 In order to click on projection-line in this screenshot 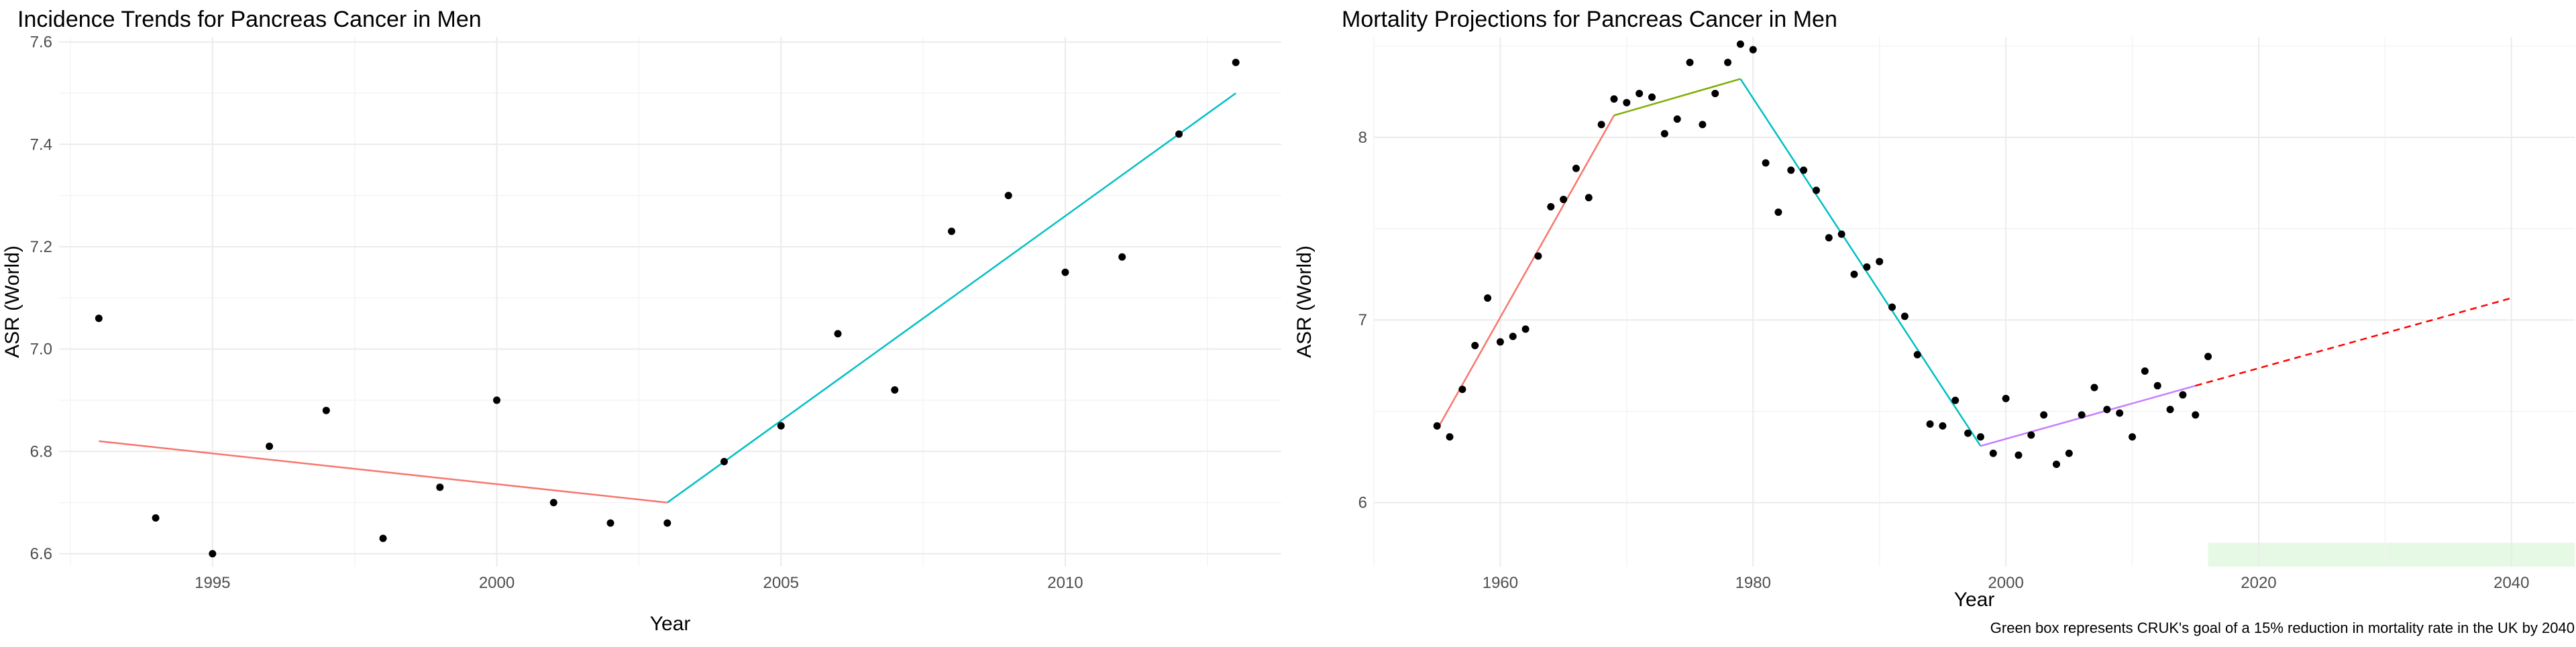, I will do `click(2353, 342)`.